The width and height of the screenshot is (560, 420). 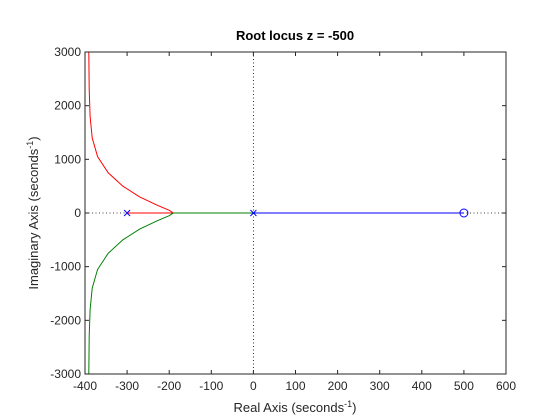 I want to click on y-axis-title-main: Imaginary Axis (seconds, so click(x=33, y=218).